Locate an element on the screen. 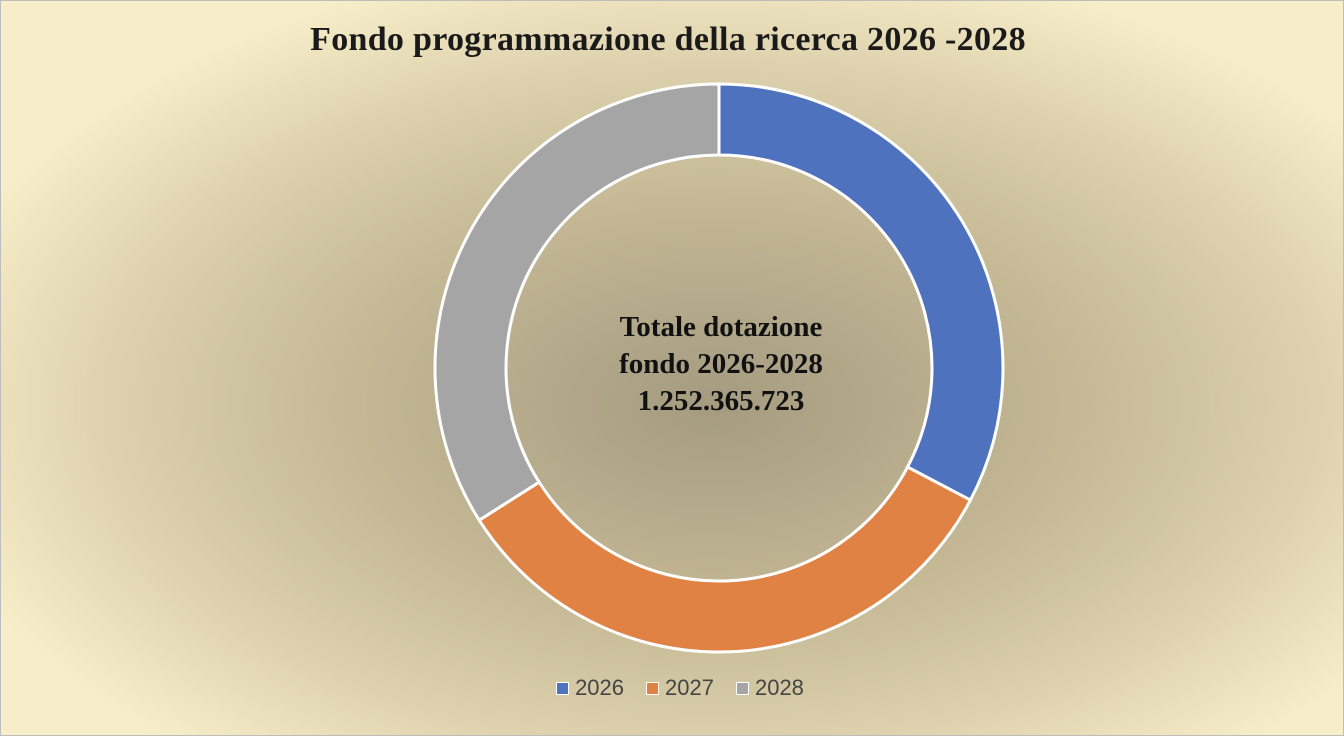 This screenshot has width=1344, height=736. center-label-line-2: fondo 2026-2028 is located at coordinates (721, 364).